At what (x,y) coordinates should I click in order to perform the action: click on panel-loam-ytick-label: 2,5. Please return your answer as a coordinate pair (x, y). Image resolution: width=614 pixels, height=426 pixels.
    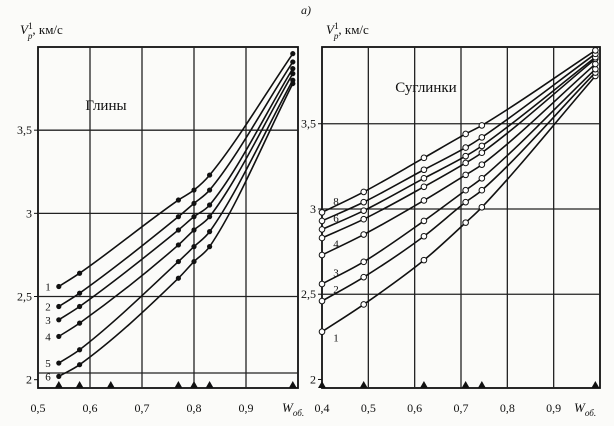
    Looking at the image, I should click on (308, 294).